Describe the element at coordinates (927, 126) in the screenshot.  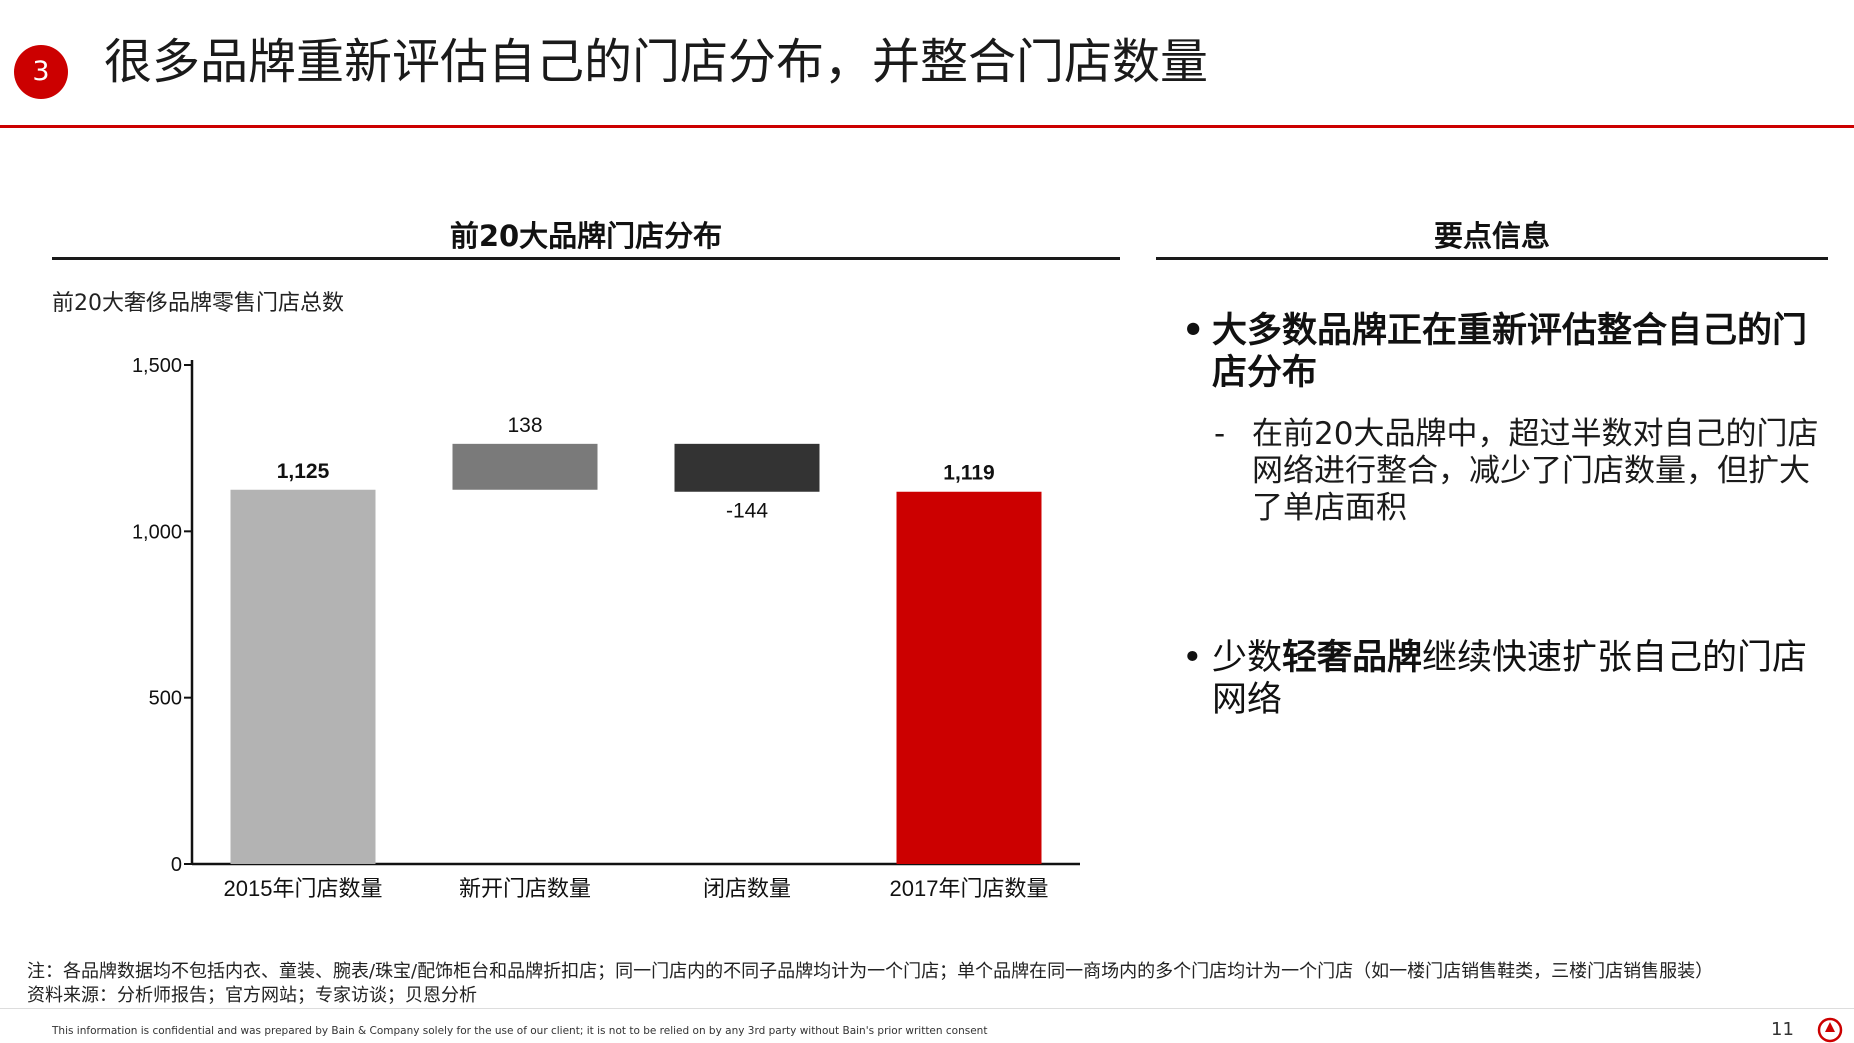
I see `title-divider` at that location.